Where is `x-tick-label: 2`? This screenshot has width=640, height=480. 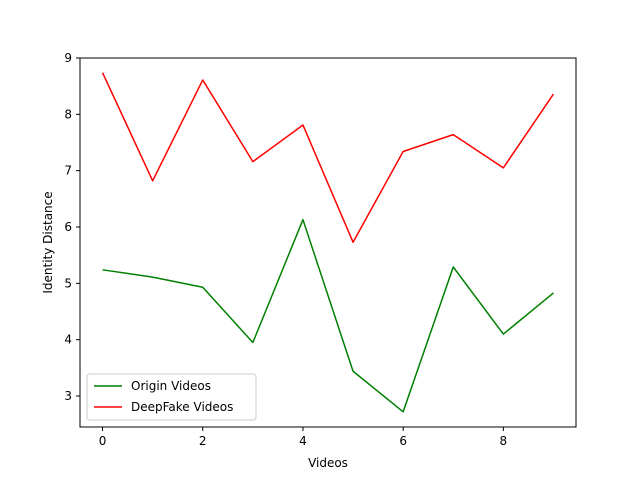 x-tick-label: 2 is located at coordinates (203, 441).